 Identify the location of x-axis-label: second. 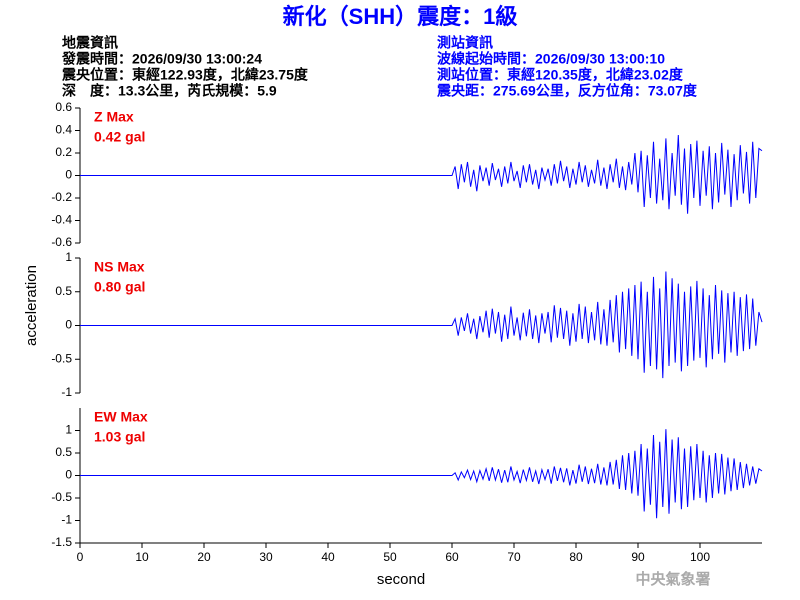
(401, 579).